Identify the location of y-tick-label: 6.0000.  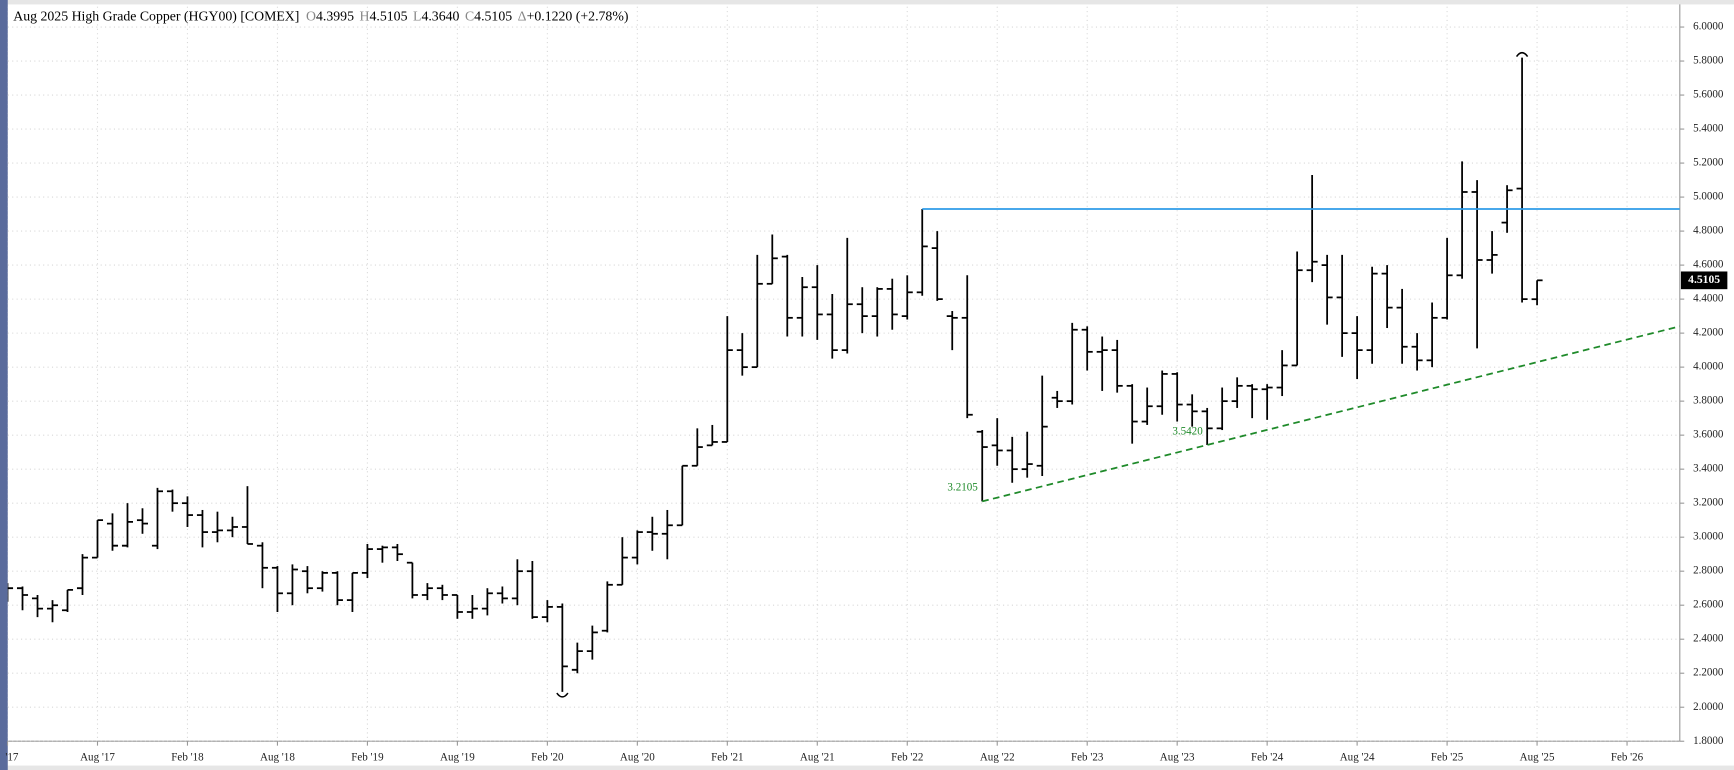
(1708, 27).